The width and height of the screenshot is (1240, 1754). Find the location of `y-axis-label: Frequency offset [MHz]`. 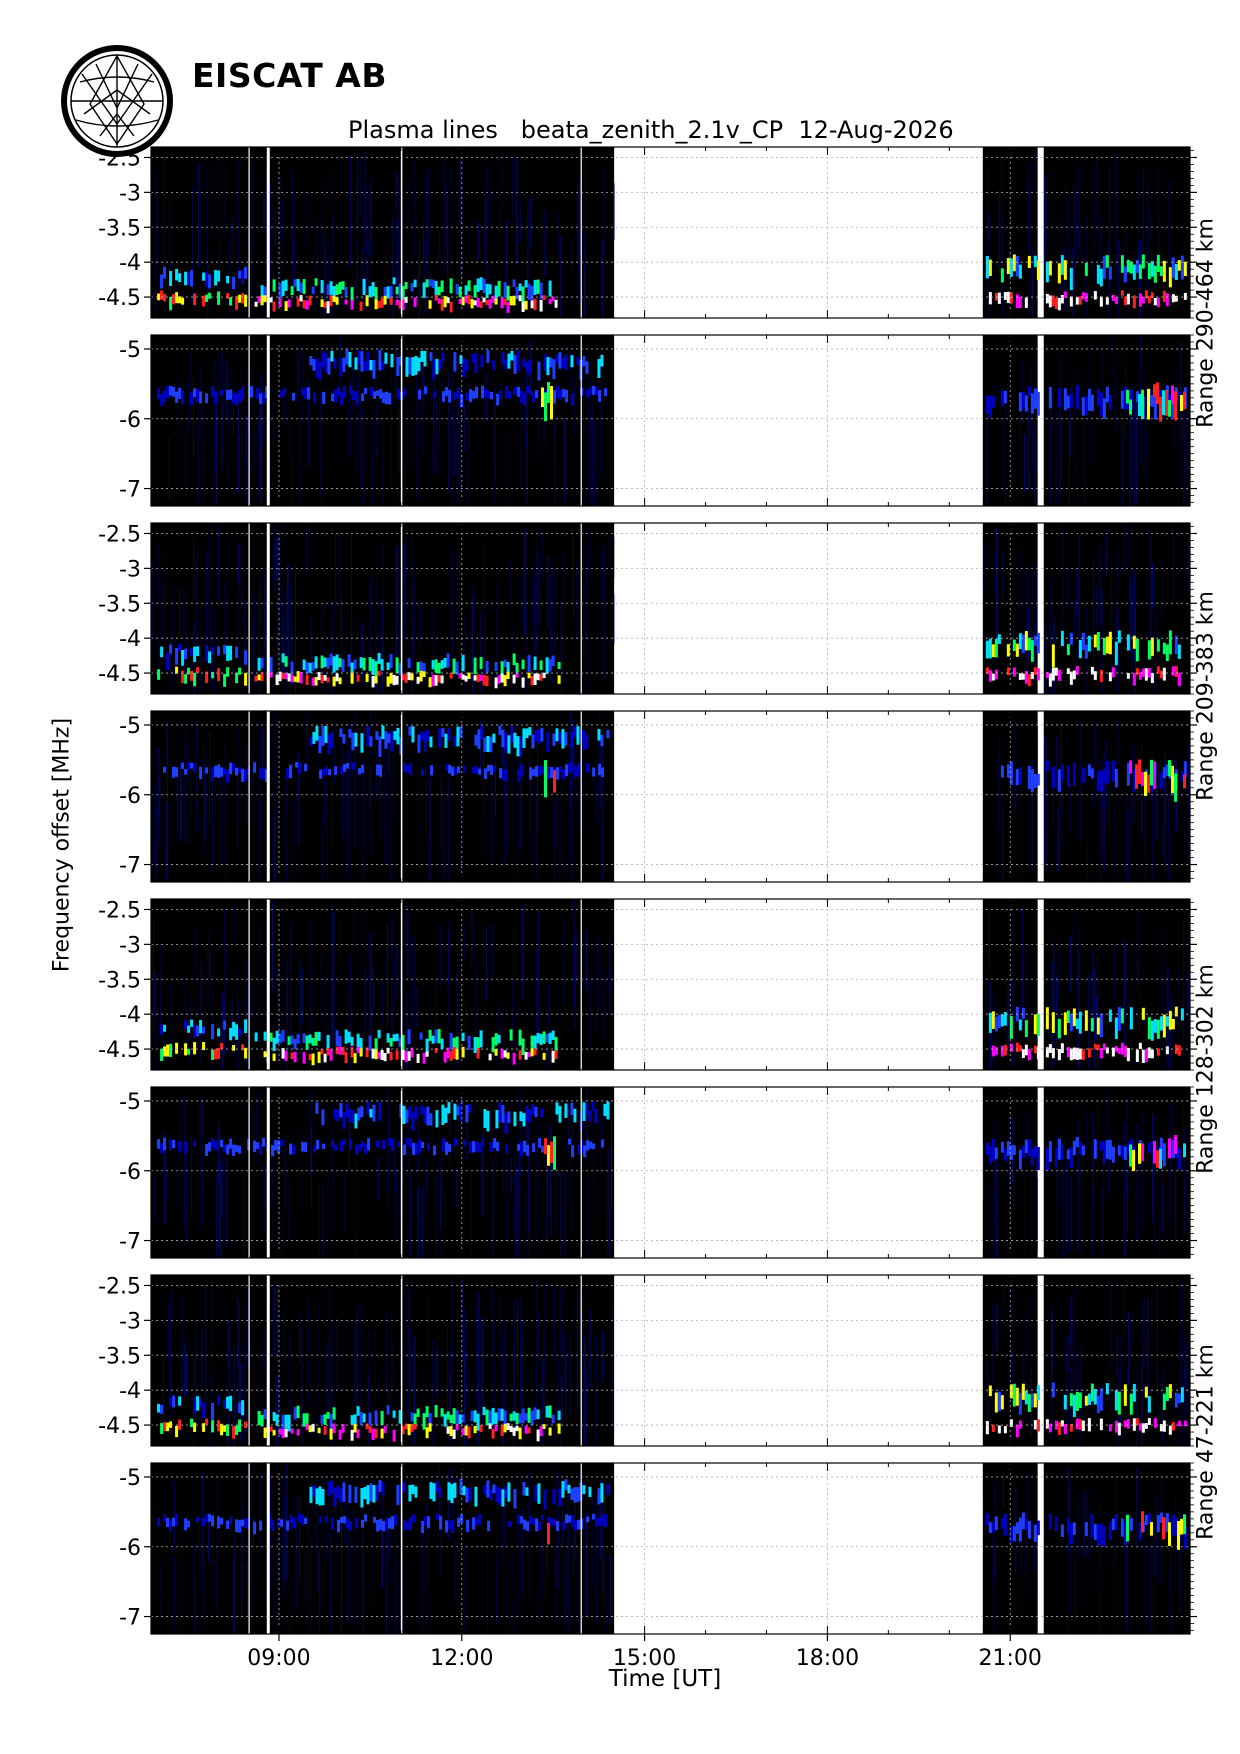

y-axis-label: Frequency offset [MHz] is located at coordinates (62, 845).